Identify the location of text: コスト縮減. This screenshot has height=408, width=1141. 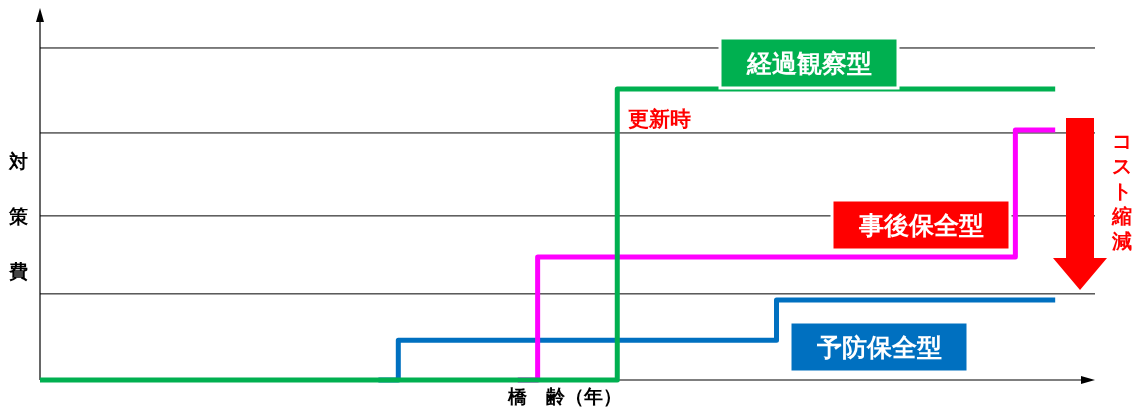
(1121, 191).